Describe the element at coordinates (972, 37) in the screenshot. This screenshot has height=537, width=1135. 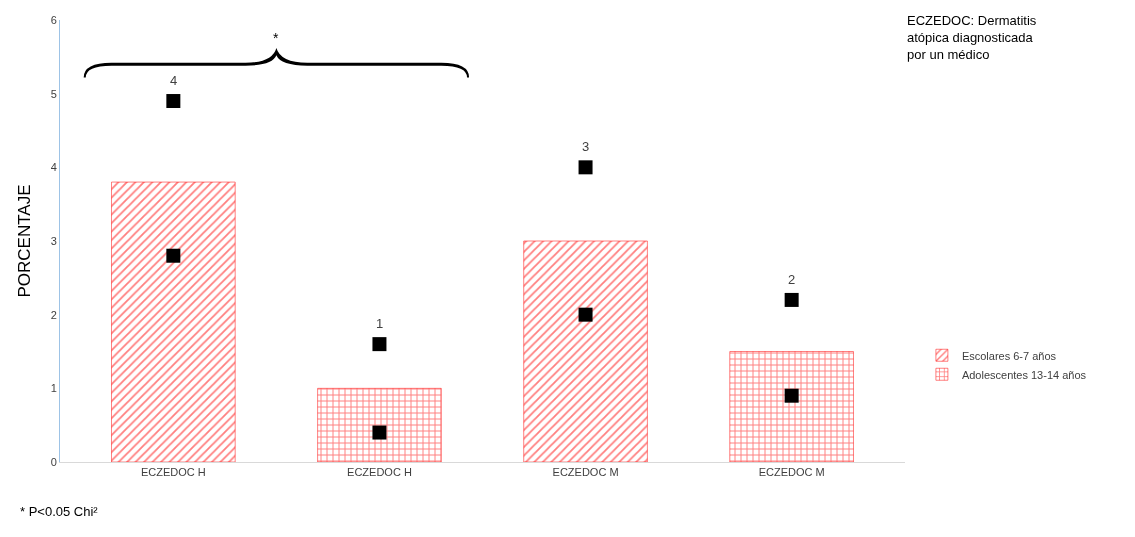
I see `text: ECZEDOC: Dermatitis atópica diagnosticada por un médico` at that location.